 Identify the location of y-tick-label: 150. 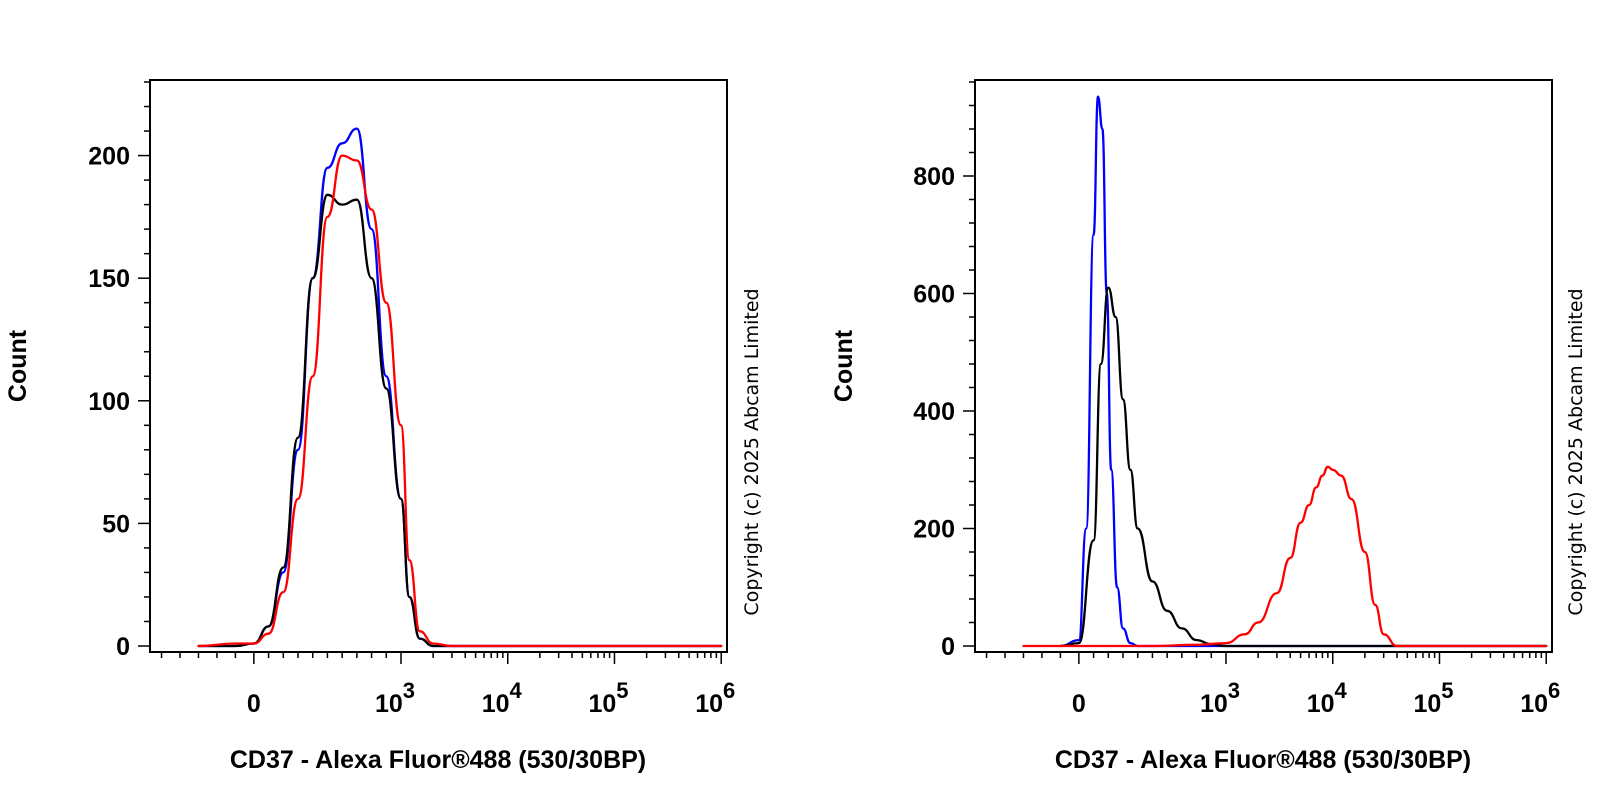
(109, 279).